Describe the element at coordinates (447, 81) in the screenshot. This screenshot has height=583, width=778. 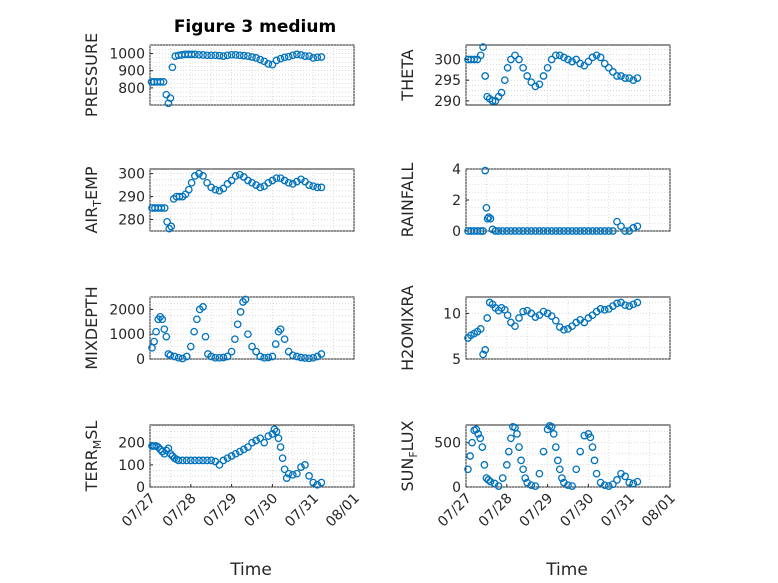
I see `y-tick-label: 295` at that location.